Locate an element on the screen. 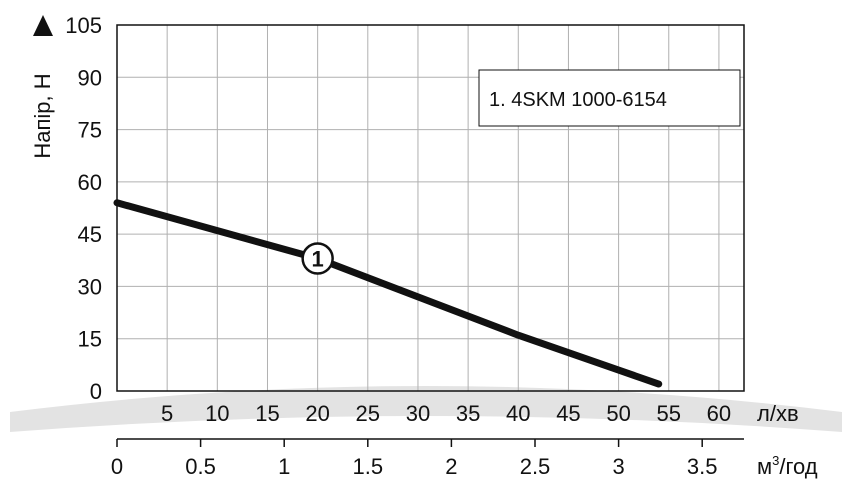  x-tick-label-primary: 20 is located at coordinates (317, 413).